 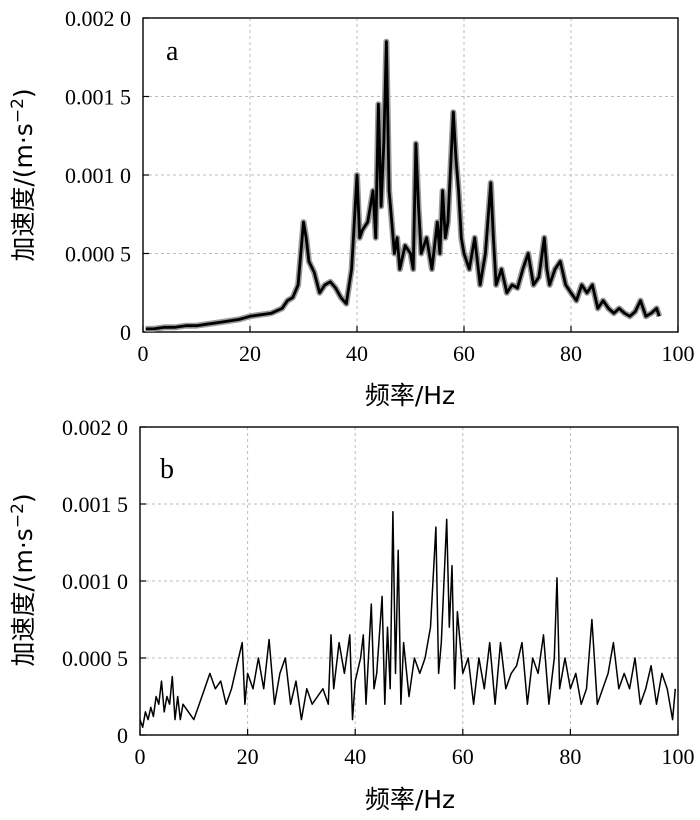 What do you see at coordinates (167, 469) in the screenshot?
I see `panel-label-b: b` at bounding box center [167, 469].